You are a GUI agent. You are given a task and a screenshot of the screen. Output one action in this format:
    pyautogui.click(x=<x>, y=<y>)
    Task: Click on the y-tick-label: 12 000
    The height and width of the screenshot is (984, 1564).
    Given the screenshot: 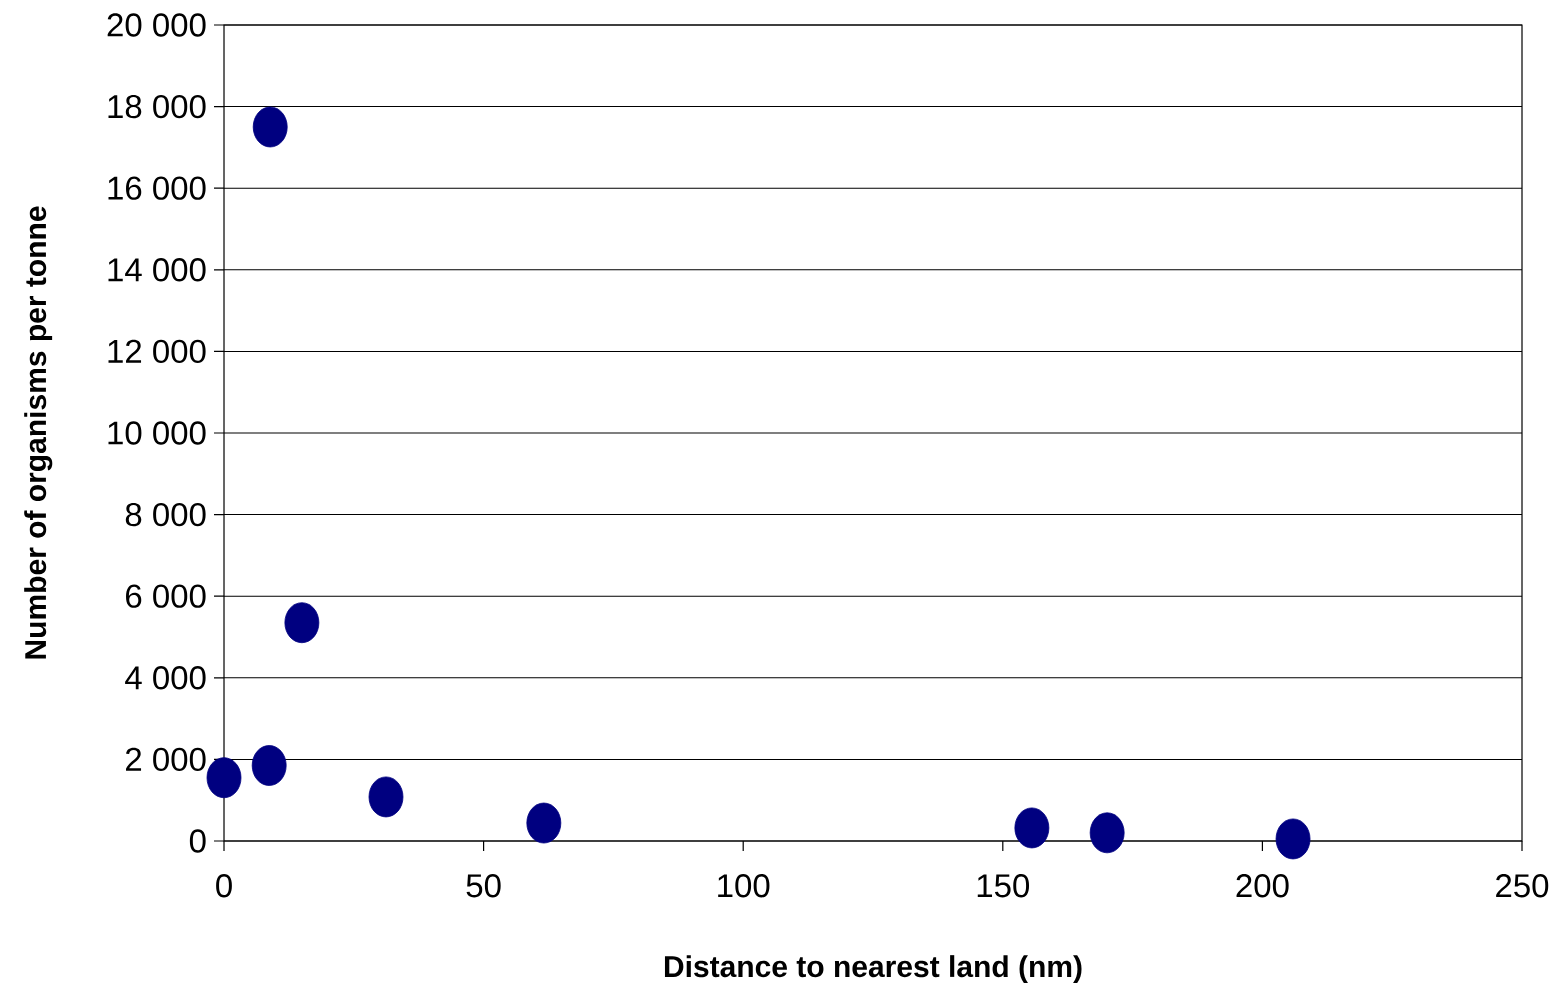 What is the action you would take?
    pyautogui.click(x=157, y=351)
    